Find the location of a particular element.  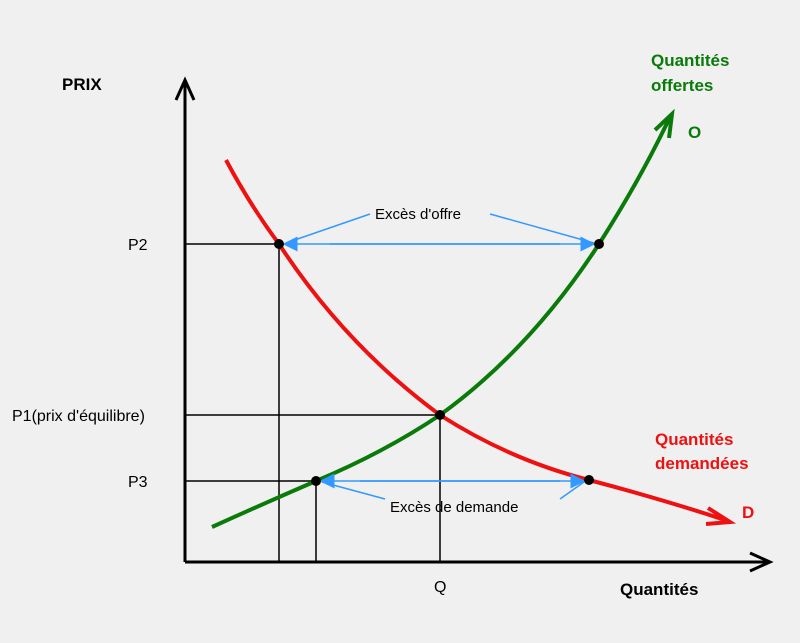

y-axis-label: PRIX is located at coordinates (82, 84).